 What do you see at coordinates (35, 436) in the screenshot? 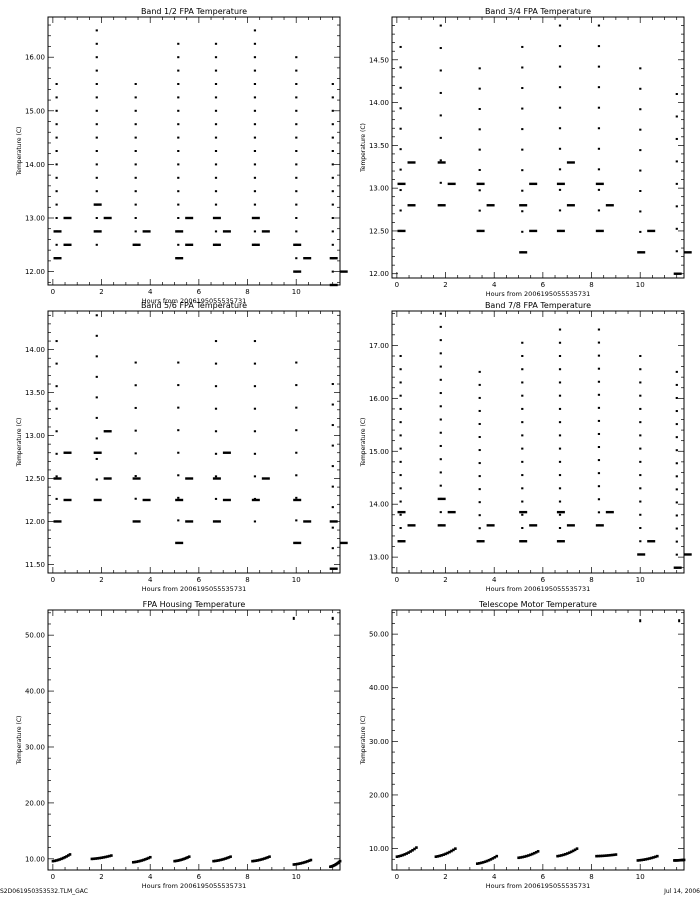
I see `y-tick-label: 13.00` at bounding box center [35, 436].